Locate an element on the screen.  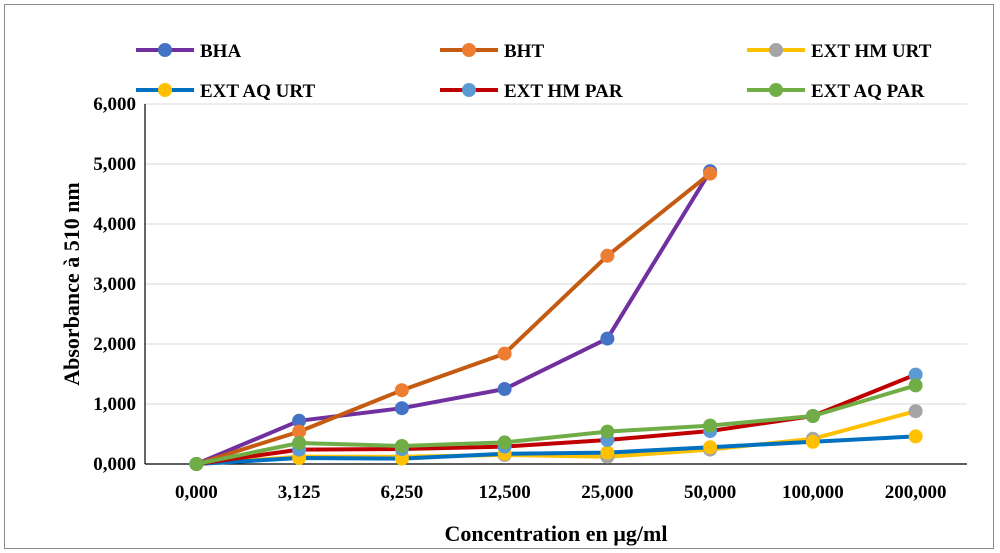
y-tick-label: 4,000 is located at coordinates (114, 224).